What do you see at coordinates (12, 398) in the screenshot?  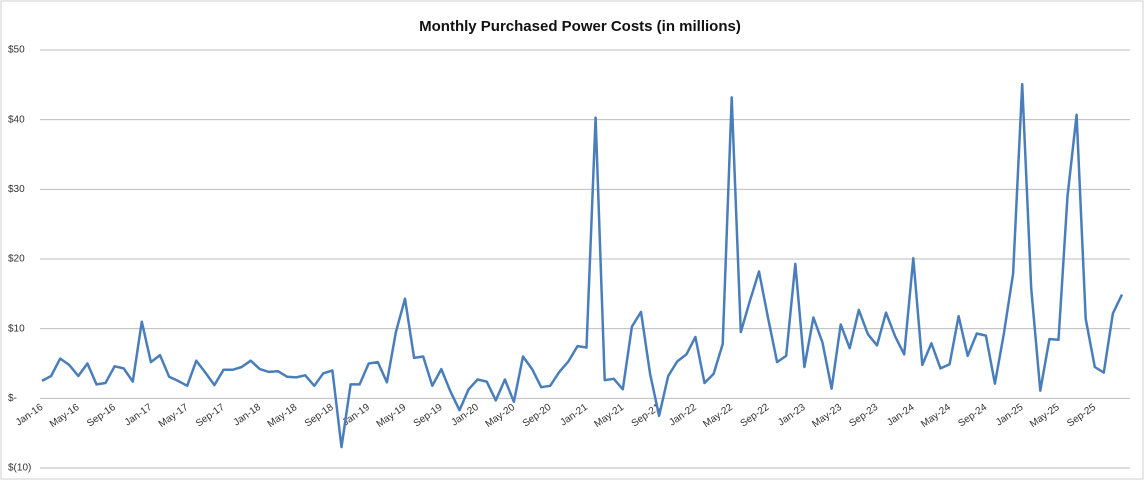 I see `y-tick-label: $-` at bounding box center [12, 398].